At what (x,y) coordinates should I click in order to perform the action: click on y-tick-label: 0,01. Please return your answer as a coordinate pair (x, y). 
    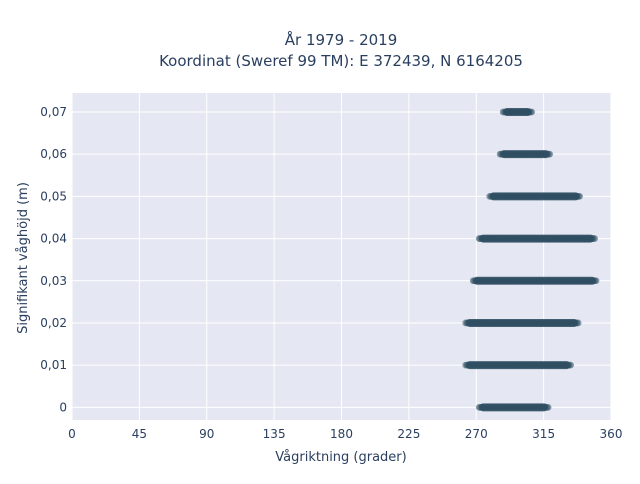
    Looking at the image, I should click on (53, 365).